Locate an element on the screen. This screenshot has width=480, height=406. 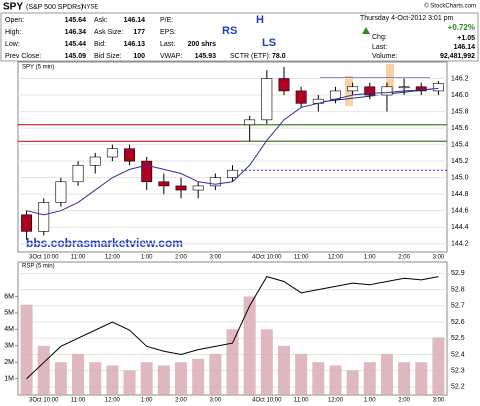
quote-box is located at coordinates (239, 37).